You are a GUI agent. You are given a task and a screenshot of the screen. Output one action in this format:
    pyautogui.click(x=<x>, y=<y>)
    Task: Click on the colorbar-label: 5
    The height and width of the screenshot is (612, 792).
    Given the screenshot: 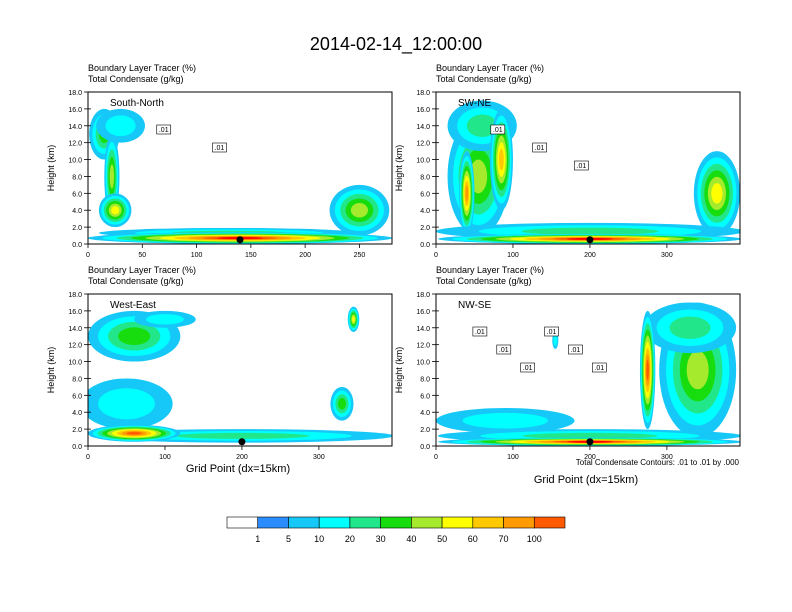 What is the action you would take?
    pyautogui.click(x=288, y=539)
    